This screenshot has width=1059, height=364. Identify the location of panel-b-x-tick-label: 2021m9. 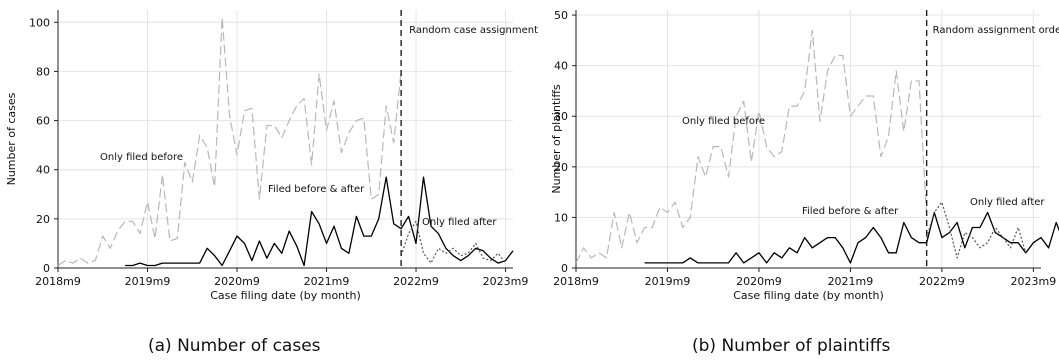
(851, 281).